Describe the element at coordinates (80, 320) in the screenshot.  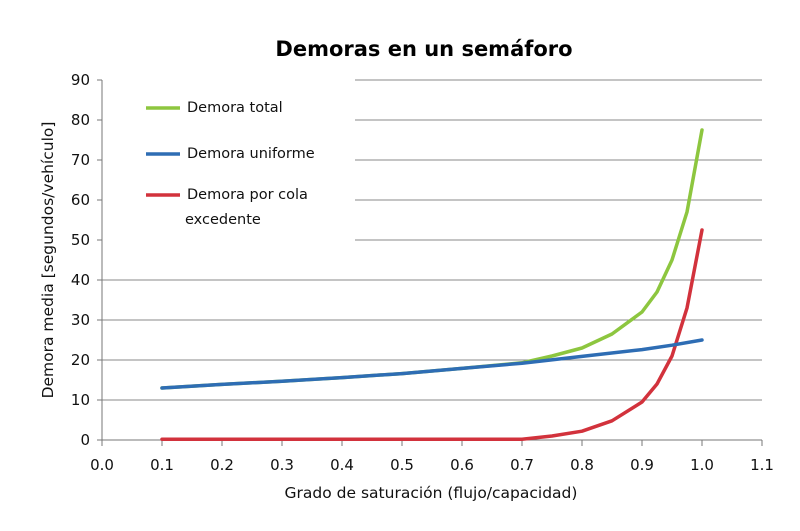
I see `y-tick-label: 30` at that location.